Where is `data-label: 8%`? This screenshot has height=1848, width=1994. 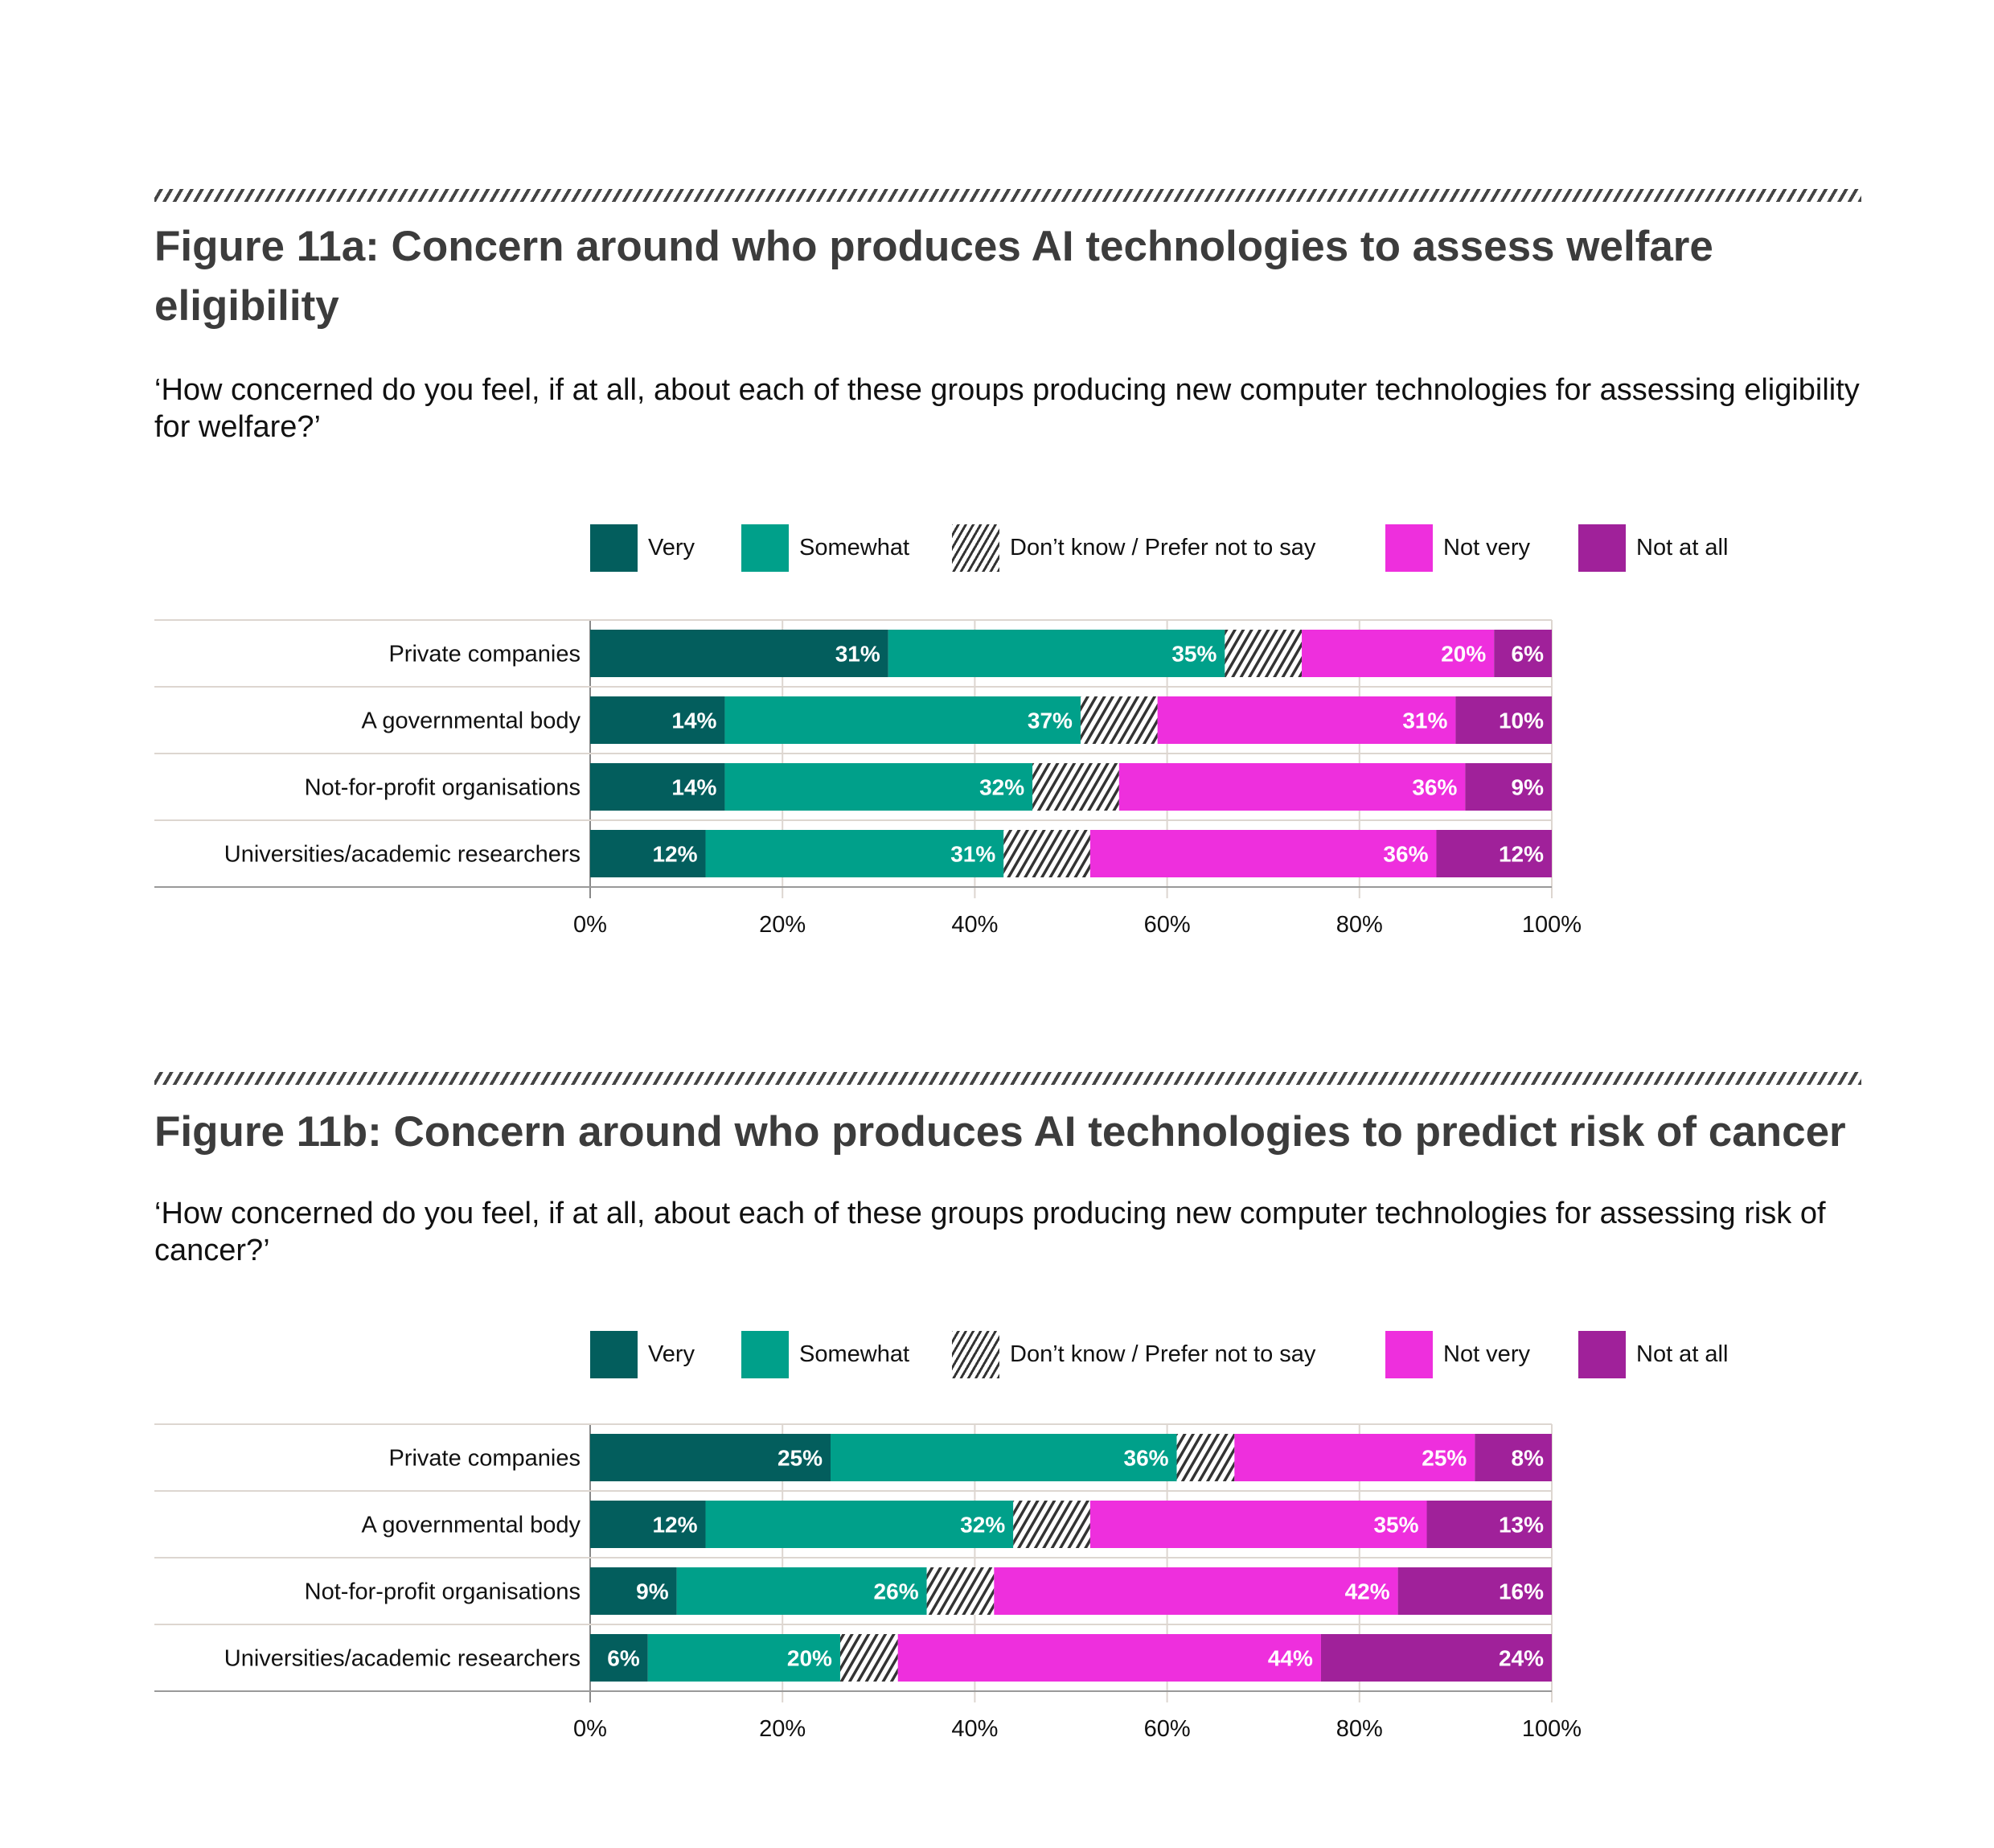 data-label: 8% is located at coordinates (1528, 1458).